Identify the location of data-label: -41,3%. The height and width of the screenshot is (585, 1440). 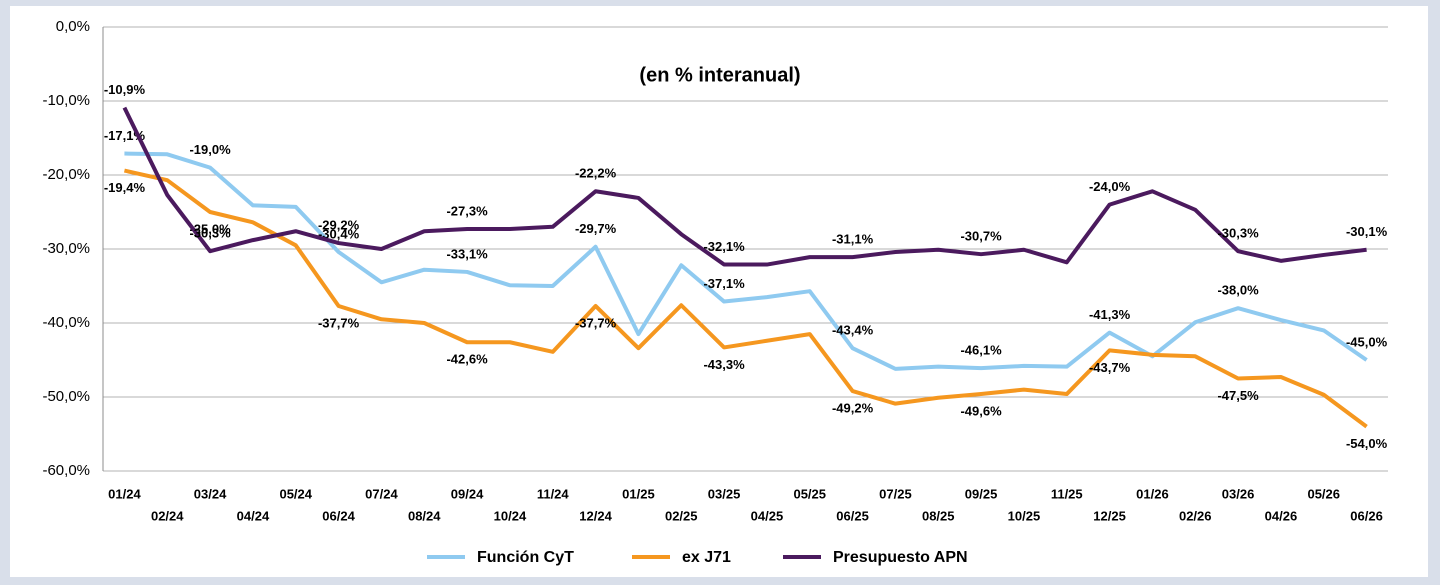
(1110, 314).